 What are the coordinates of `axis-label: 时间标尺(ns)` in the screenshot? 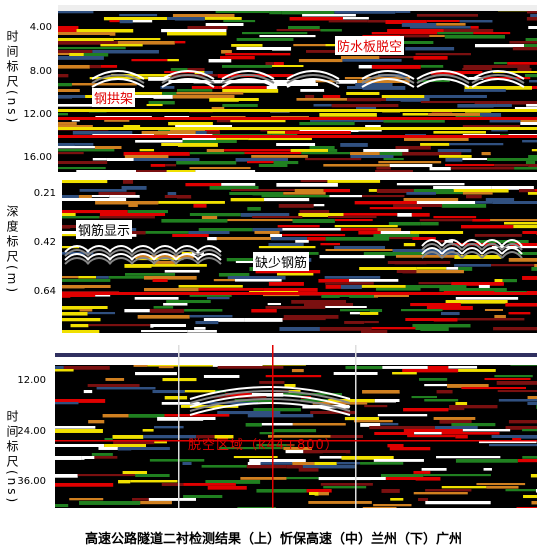 It's located at (12, 78).